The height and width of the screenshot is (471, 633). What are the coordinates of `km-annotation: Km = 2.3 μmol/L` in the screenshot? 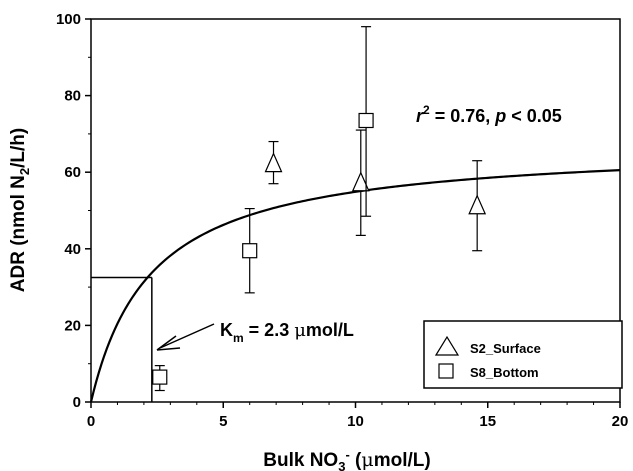 It's located at (287, 332).